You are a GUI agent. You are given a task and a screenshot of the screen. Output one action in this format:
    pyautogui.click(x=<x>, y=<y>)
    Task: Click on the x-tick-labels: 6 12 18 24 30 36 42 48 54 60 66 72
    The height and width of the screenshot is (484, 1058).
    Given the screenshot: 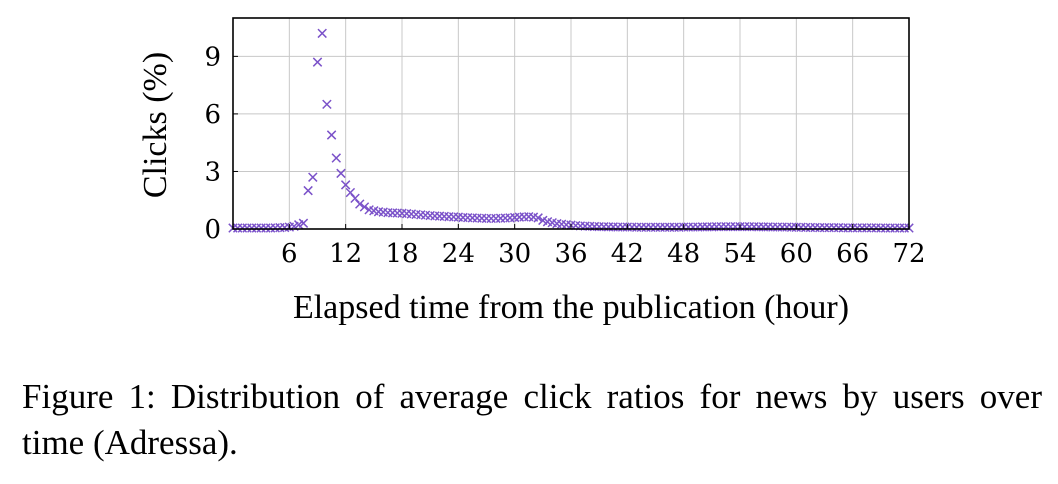 What is the action you would take?
    pyautogui.click(x=603, y=246)
    